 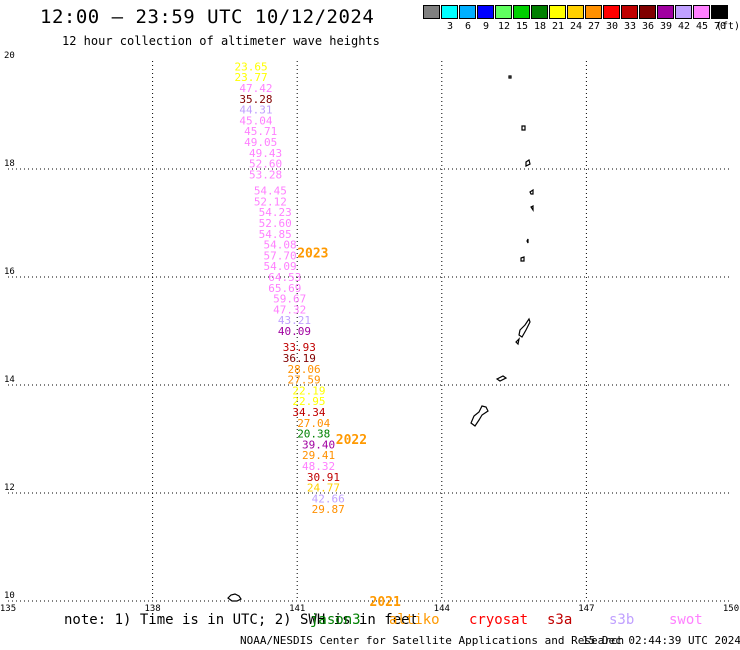 What do you see at coordinates (468, 26) in the screenshot?
I see `legend-tick-label: 6` at bounding box center [468, 26].